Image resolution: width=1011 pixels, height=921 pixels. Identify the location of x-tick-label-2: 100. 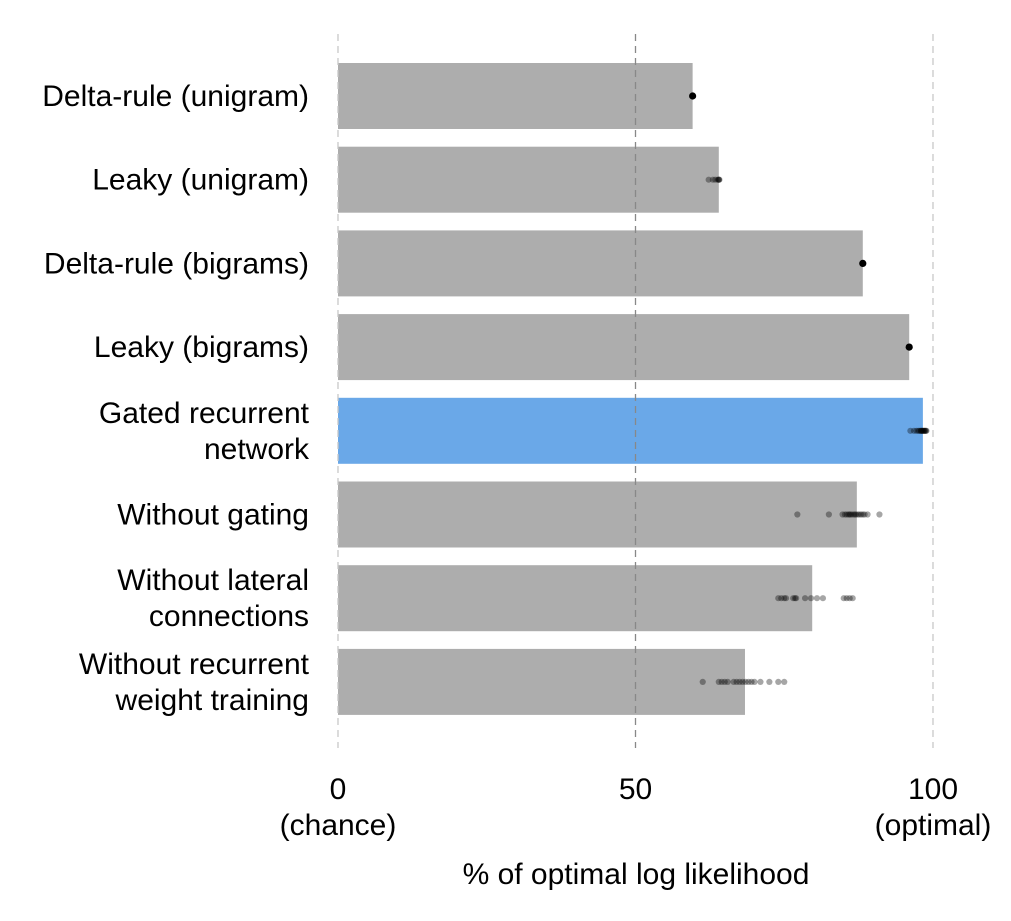
(933, 789).